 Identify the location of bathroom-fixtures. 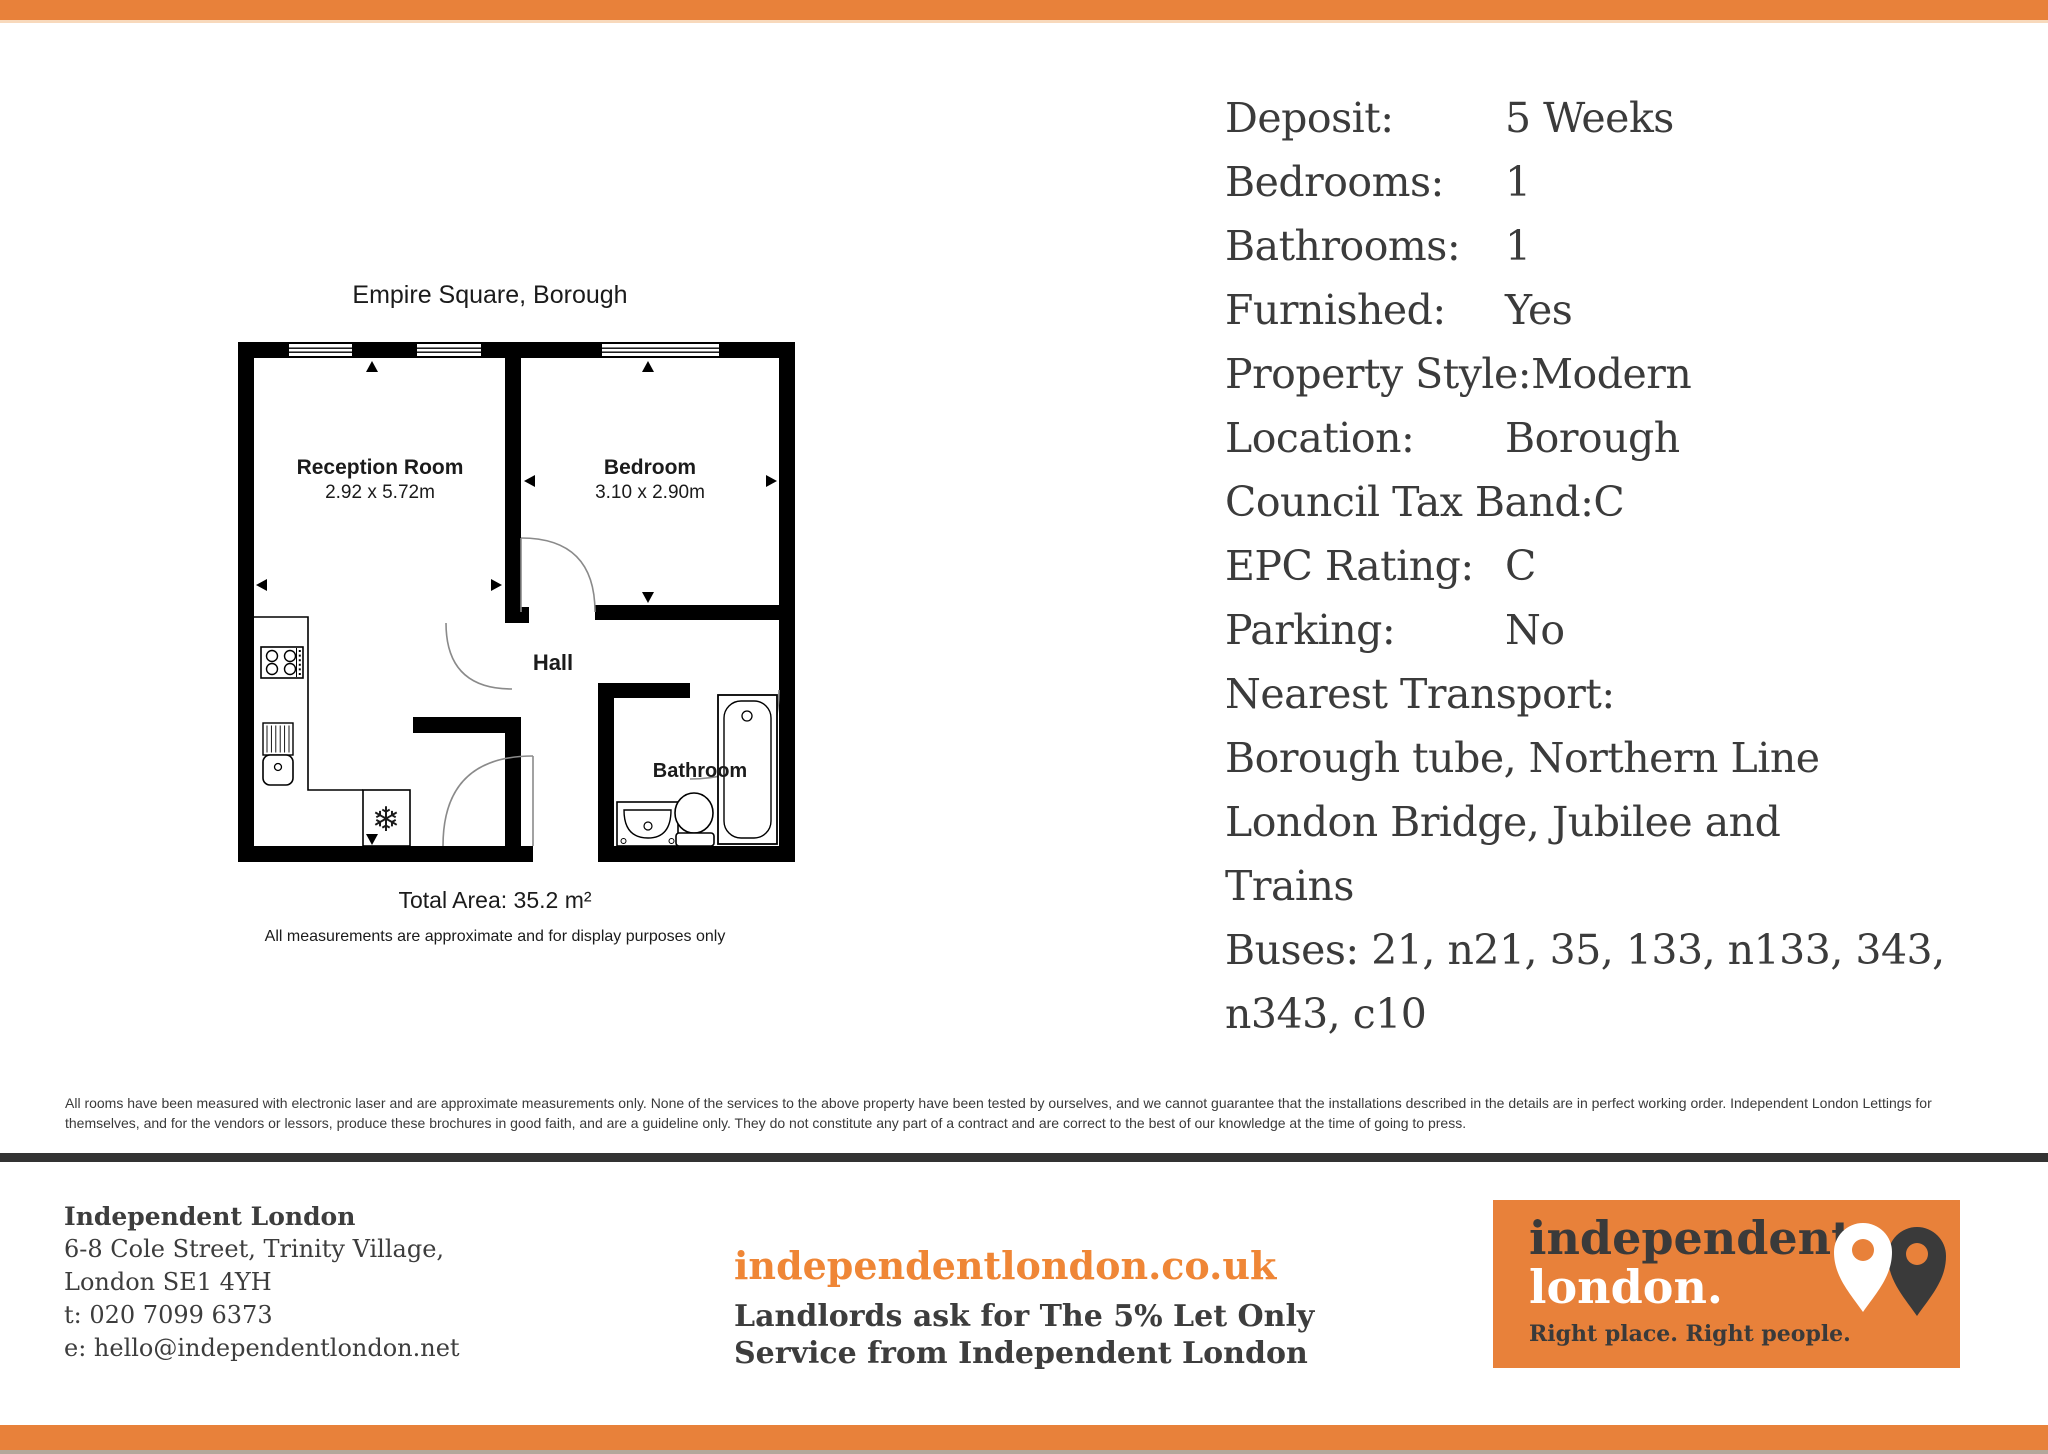
(697, 770).